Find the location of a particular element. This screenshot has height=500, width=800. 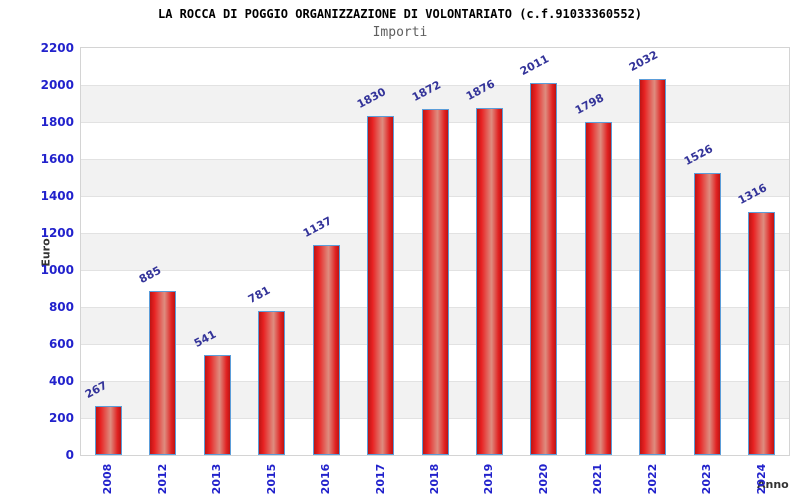

bar-2019 is located at coordinates (489, 281).